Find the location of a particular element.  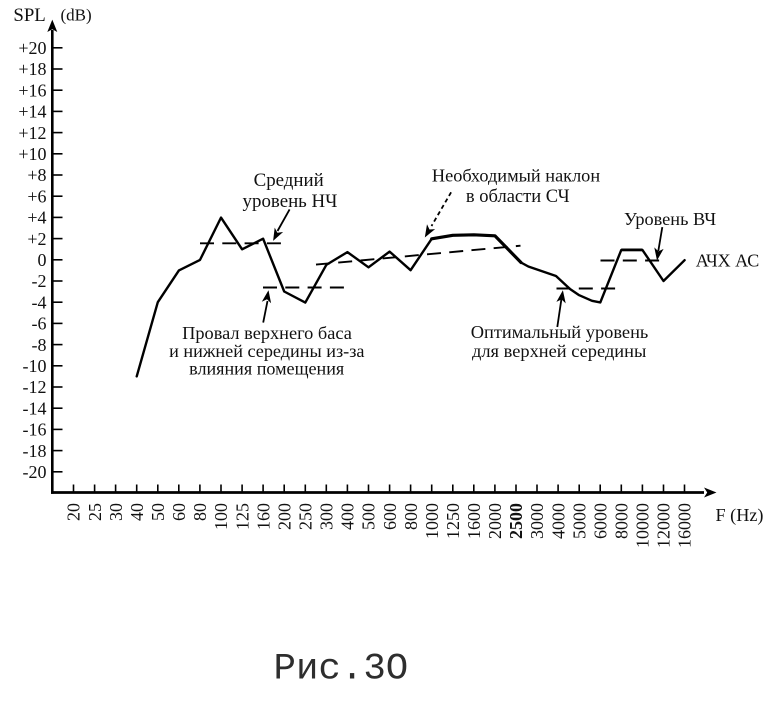

svg-text: уровень НЧ is located at coordinates (290, 201).